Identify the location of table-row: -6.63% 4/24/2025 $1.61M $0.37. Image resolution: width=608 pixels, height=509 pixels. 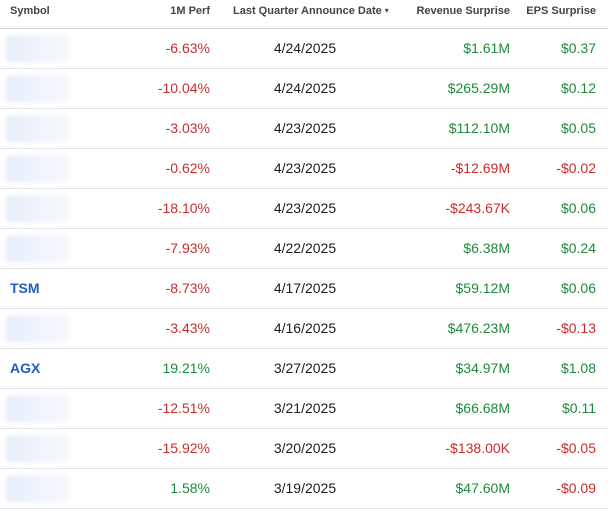
(304, 49).